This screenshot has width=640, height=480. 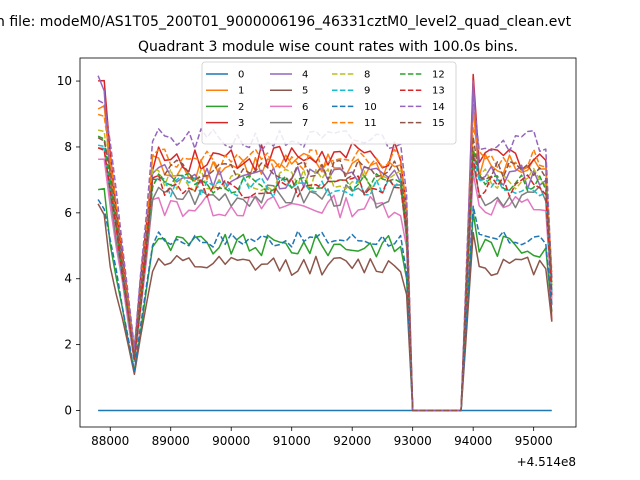 What do you see at coordinates (68, 147) in the screenshot?
I see `y-tick-label: 8` at bounding box center [68, 147].